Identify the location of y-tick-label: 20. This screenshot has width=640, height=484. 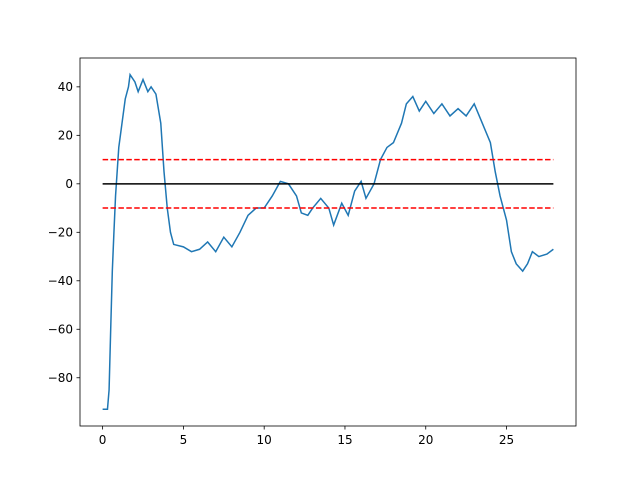
(65, 135).